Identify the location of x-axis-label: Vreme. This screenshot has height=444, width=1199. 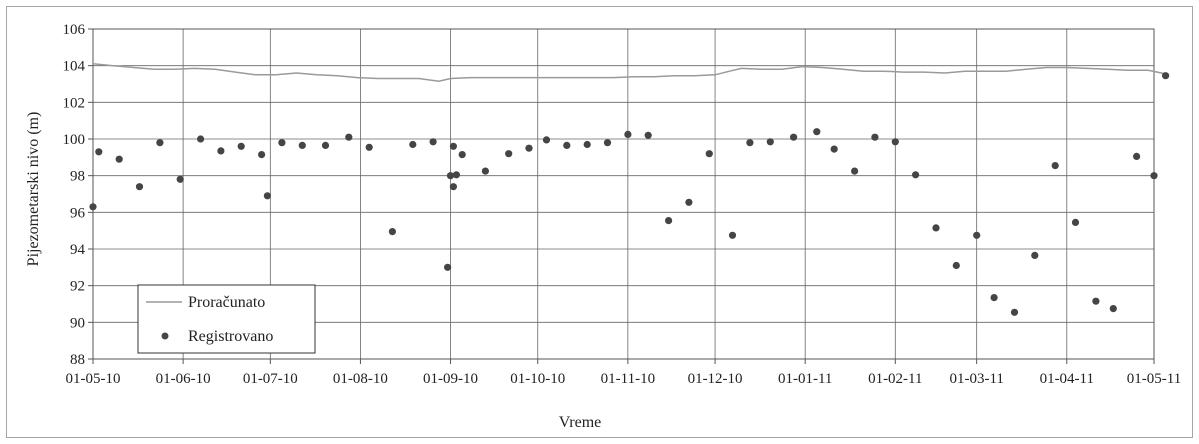
(580, 422).